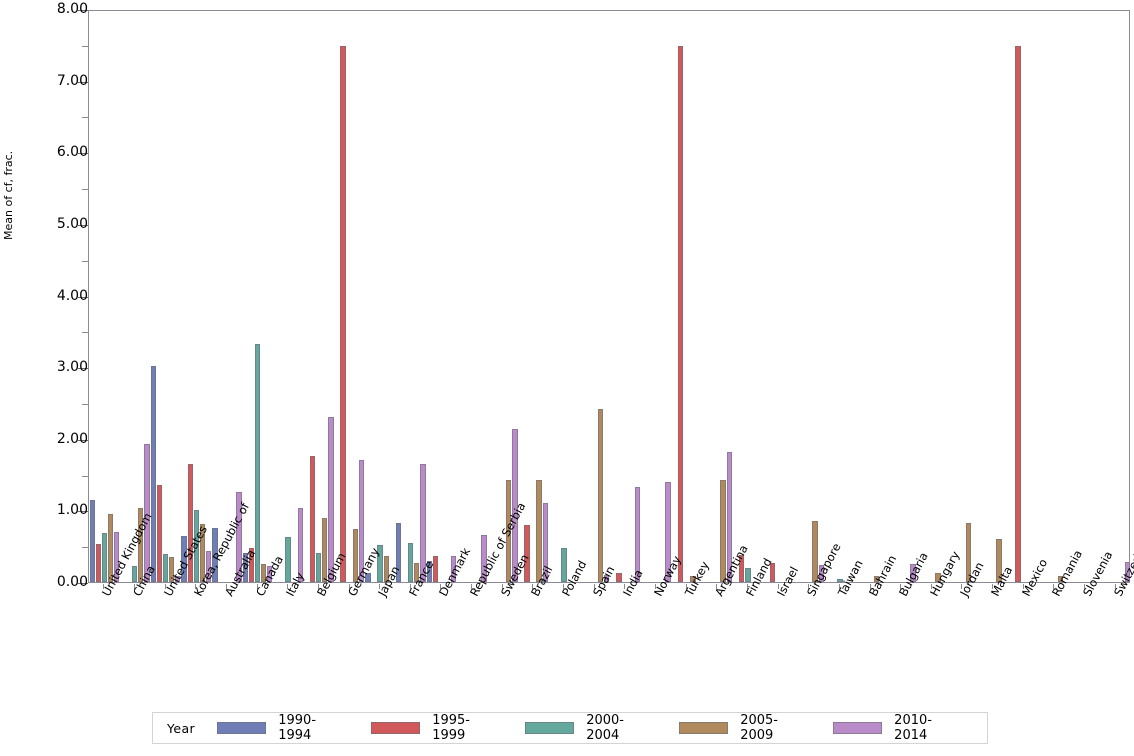  Describe the element at coordinates (498, 549) in the screenshot. I see `x-tick-label: Republic of Serbia` at that location.